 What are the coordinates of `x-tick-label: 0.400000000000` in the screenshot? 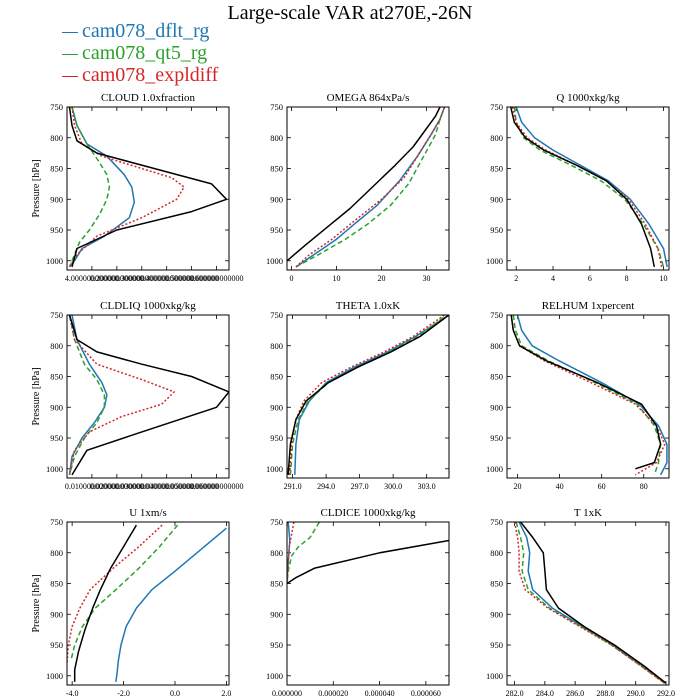 It's located at (167, 278).